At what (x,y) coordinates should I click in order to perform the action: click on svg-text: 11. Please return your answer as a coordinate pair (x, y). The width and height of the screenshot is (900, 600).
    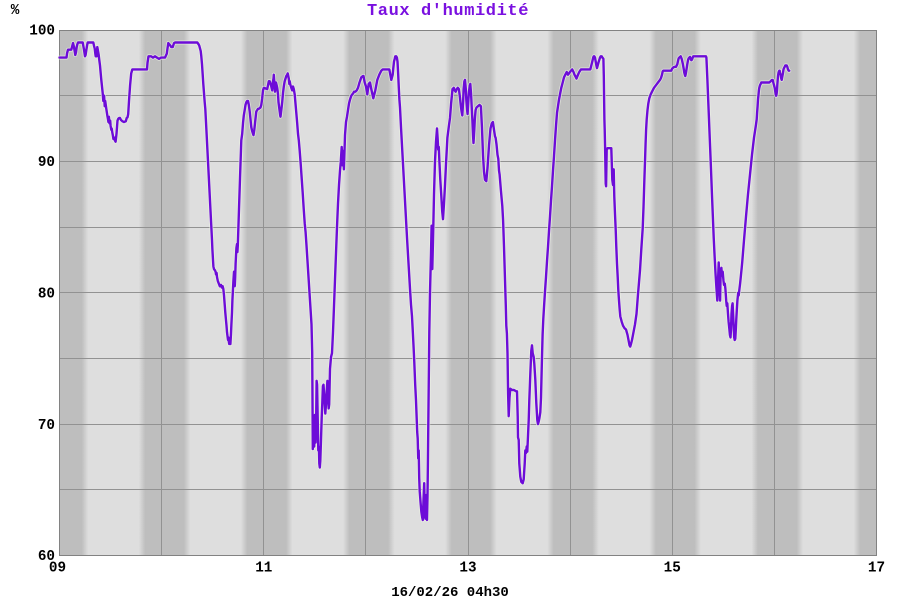
    Looking at the image, I should click on (263, 569).